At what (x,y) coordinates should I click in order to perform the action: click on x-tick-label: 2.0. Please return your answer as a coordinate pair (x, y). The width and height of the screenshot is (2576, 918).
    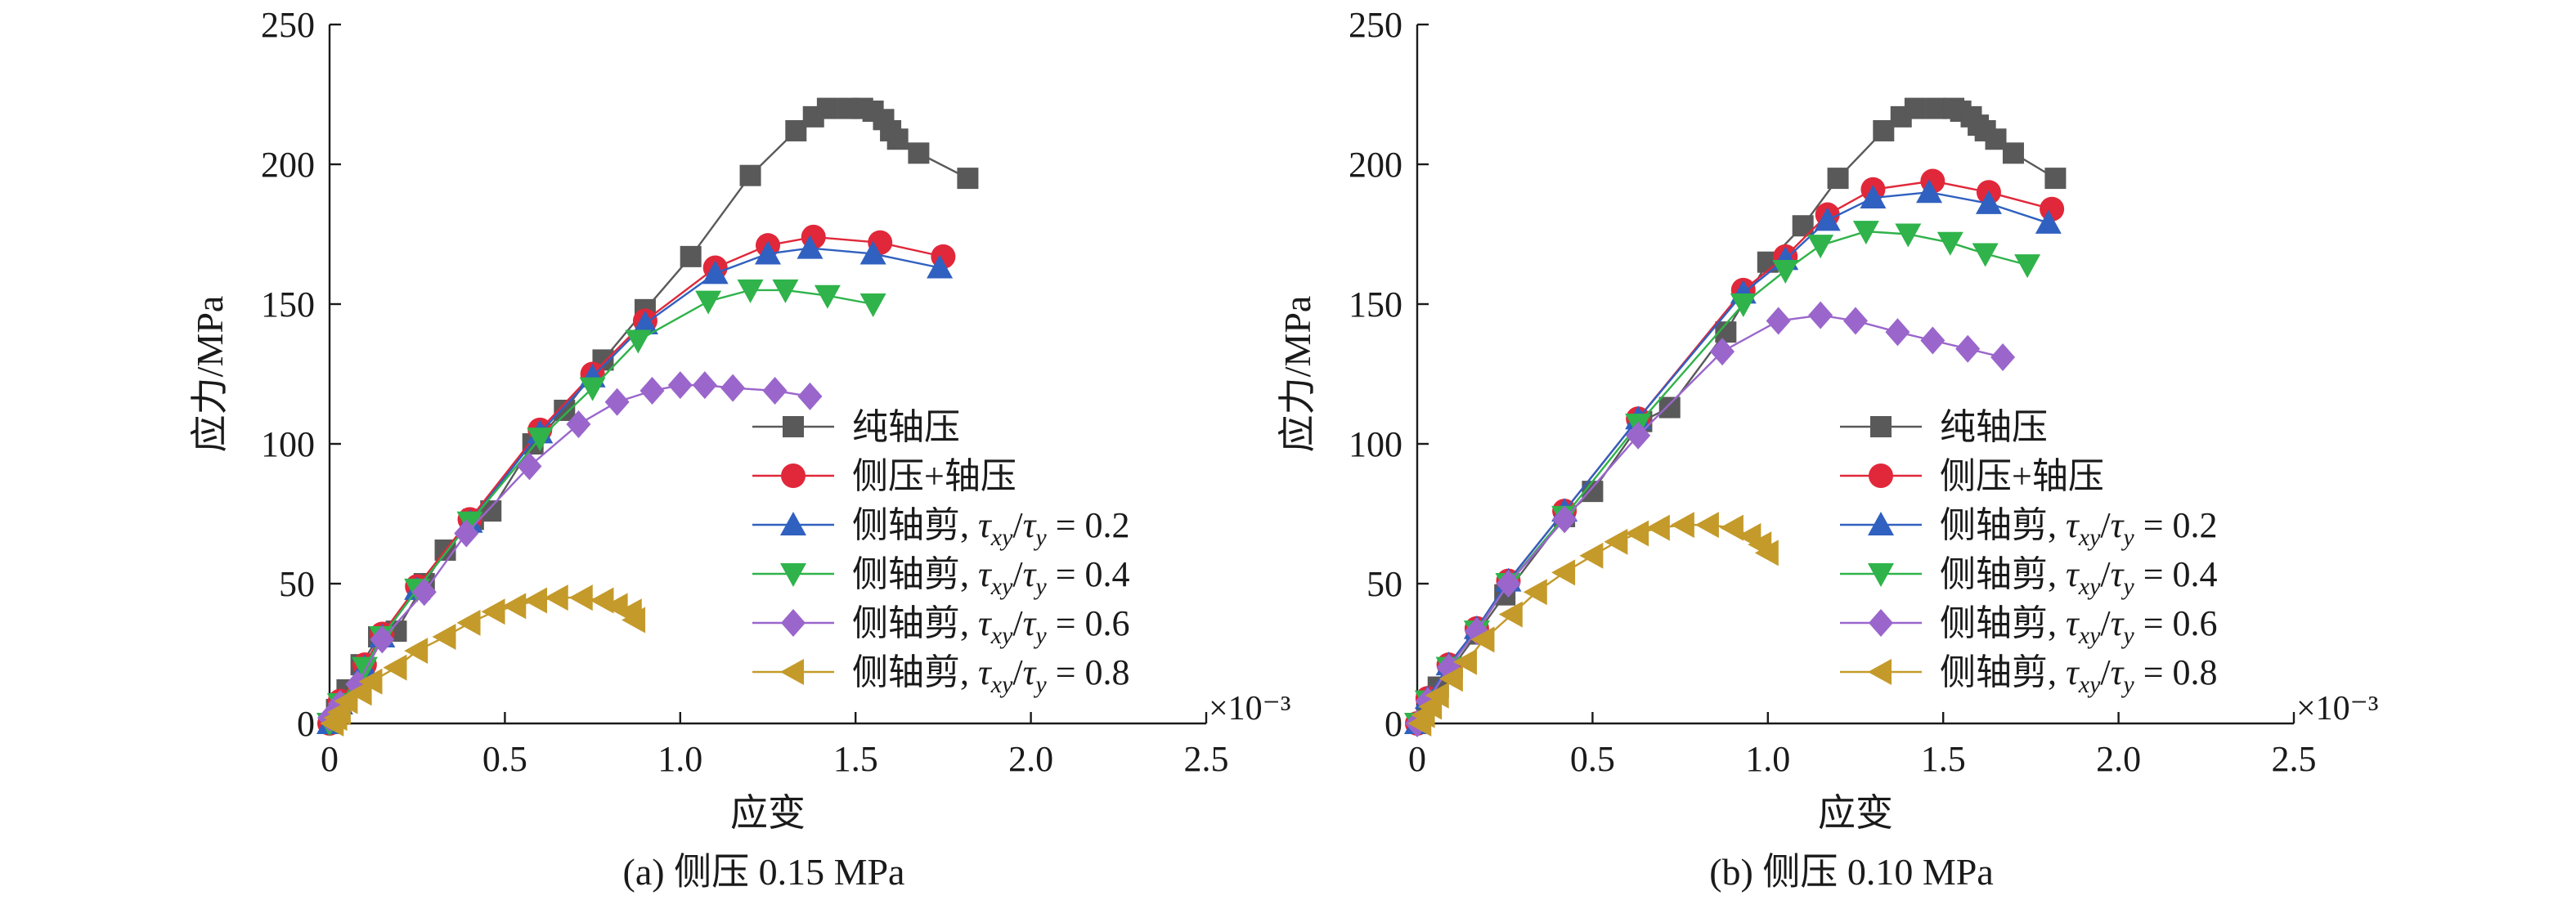
    Looking at the image, I should click on (1031, 759).